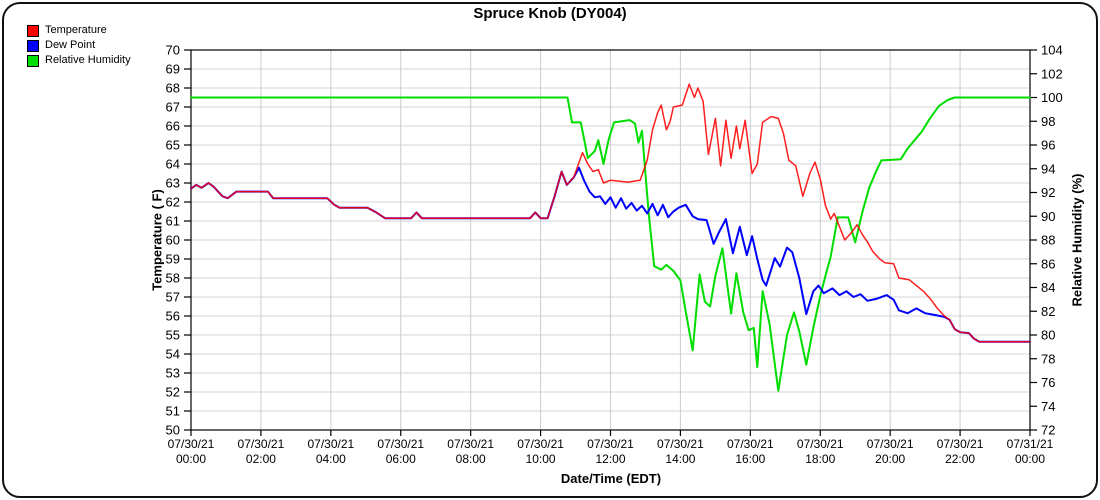  Describe the element at coordinates (33, 30) in the screenshot. I see `temperature-swatch-icon` at that location.